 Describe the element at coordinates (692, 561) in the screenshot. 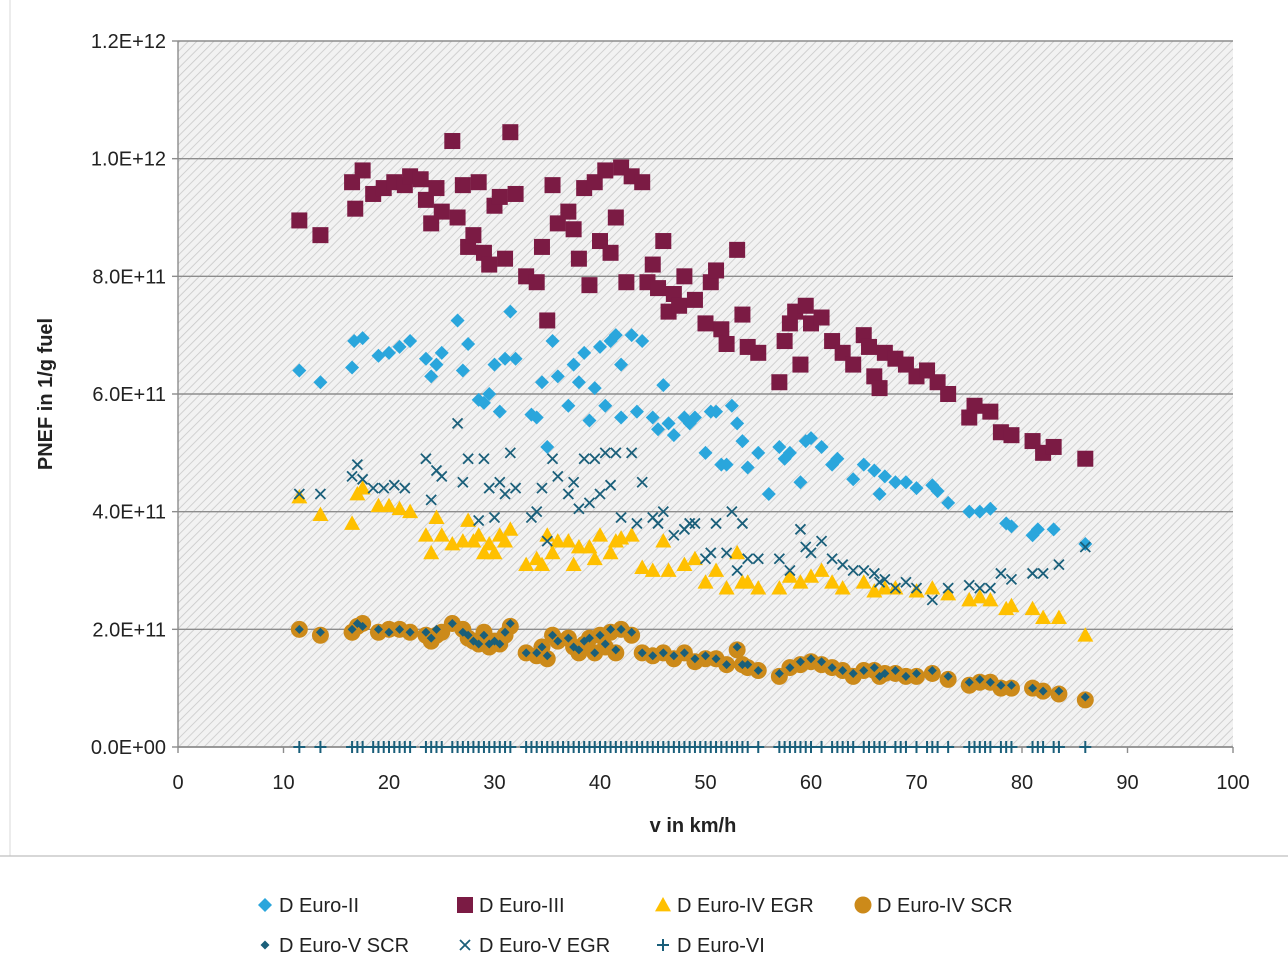

I see `series-d-euro-iv-egr` at that location.